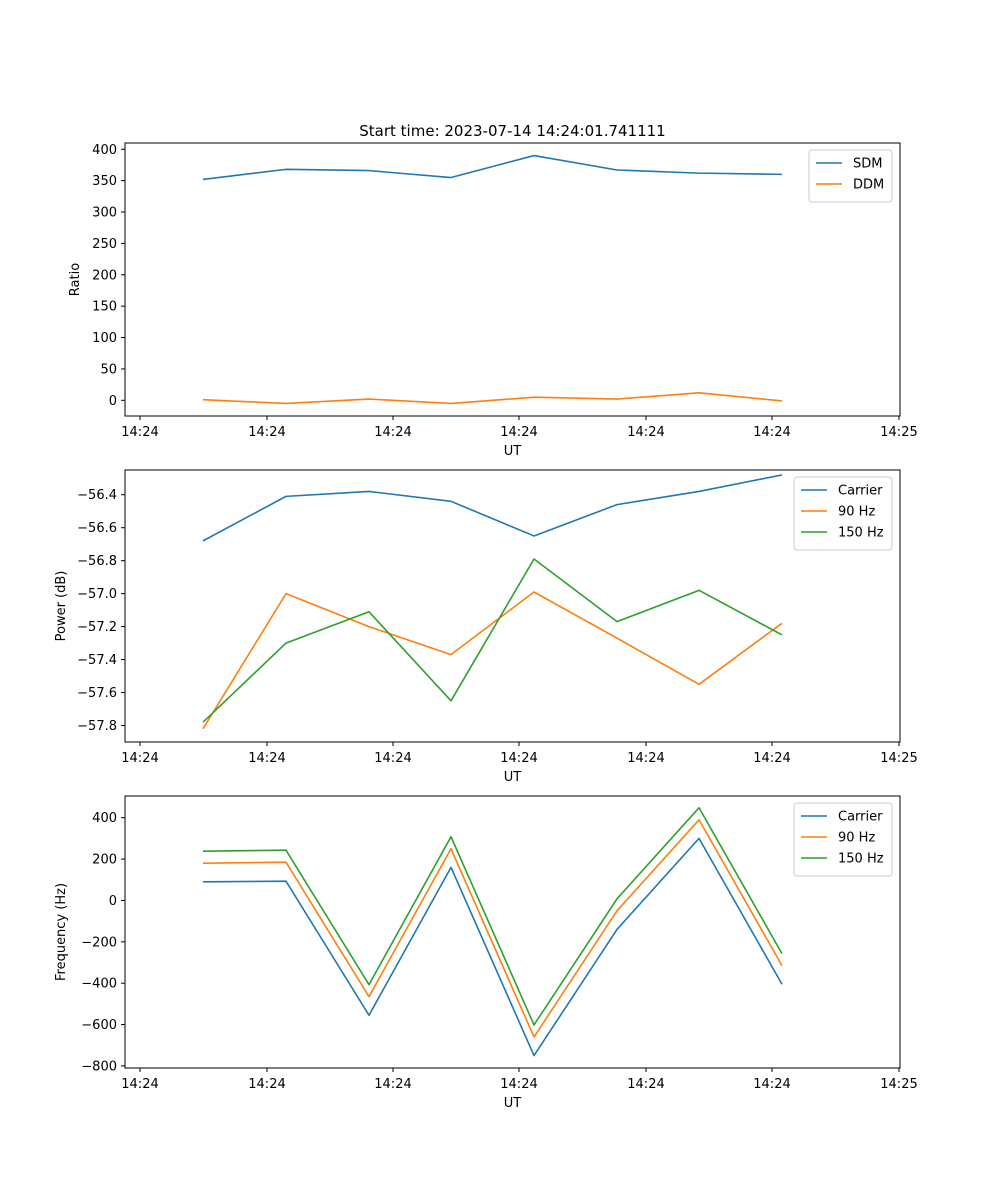  Describe the element at coordinates (99, 1025) in the screenshot. I see `y-tick-label: −600` at that location.